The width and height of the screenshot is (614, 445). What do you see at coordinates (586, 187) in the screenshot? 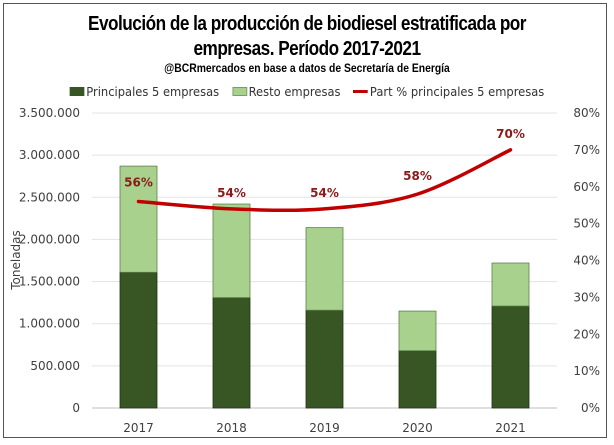
I see `y2-tick-label: 60%` at bounding box center [586, 187].